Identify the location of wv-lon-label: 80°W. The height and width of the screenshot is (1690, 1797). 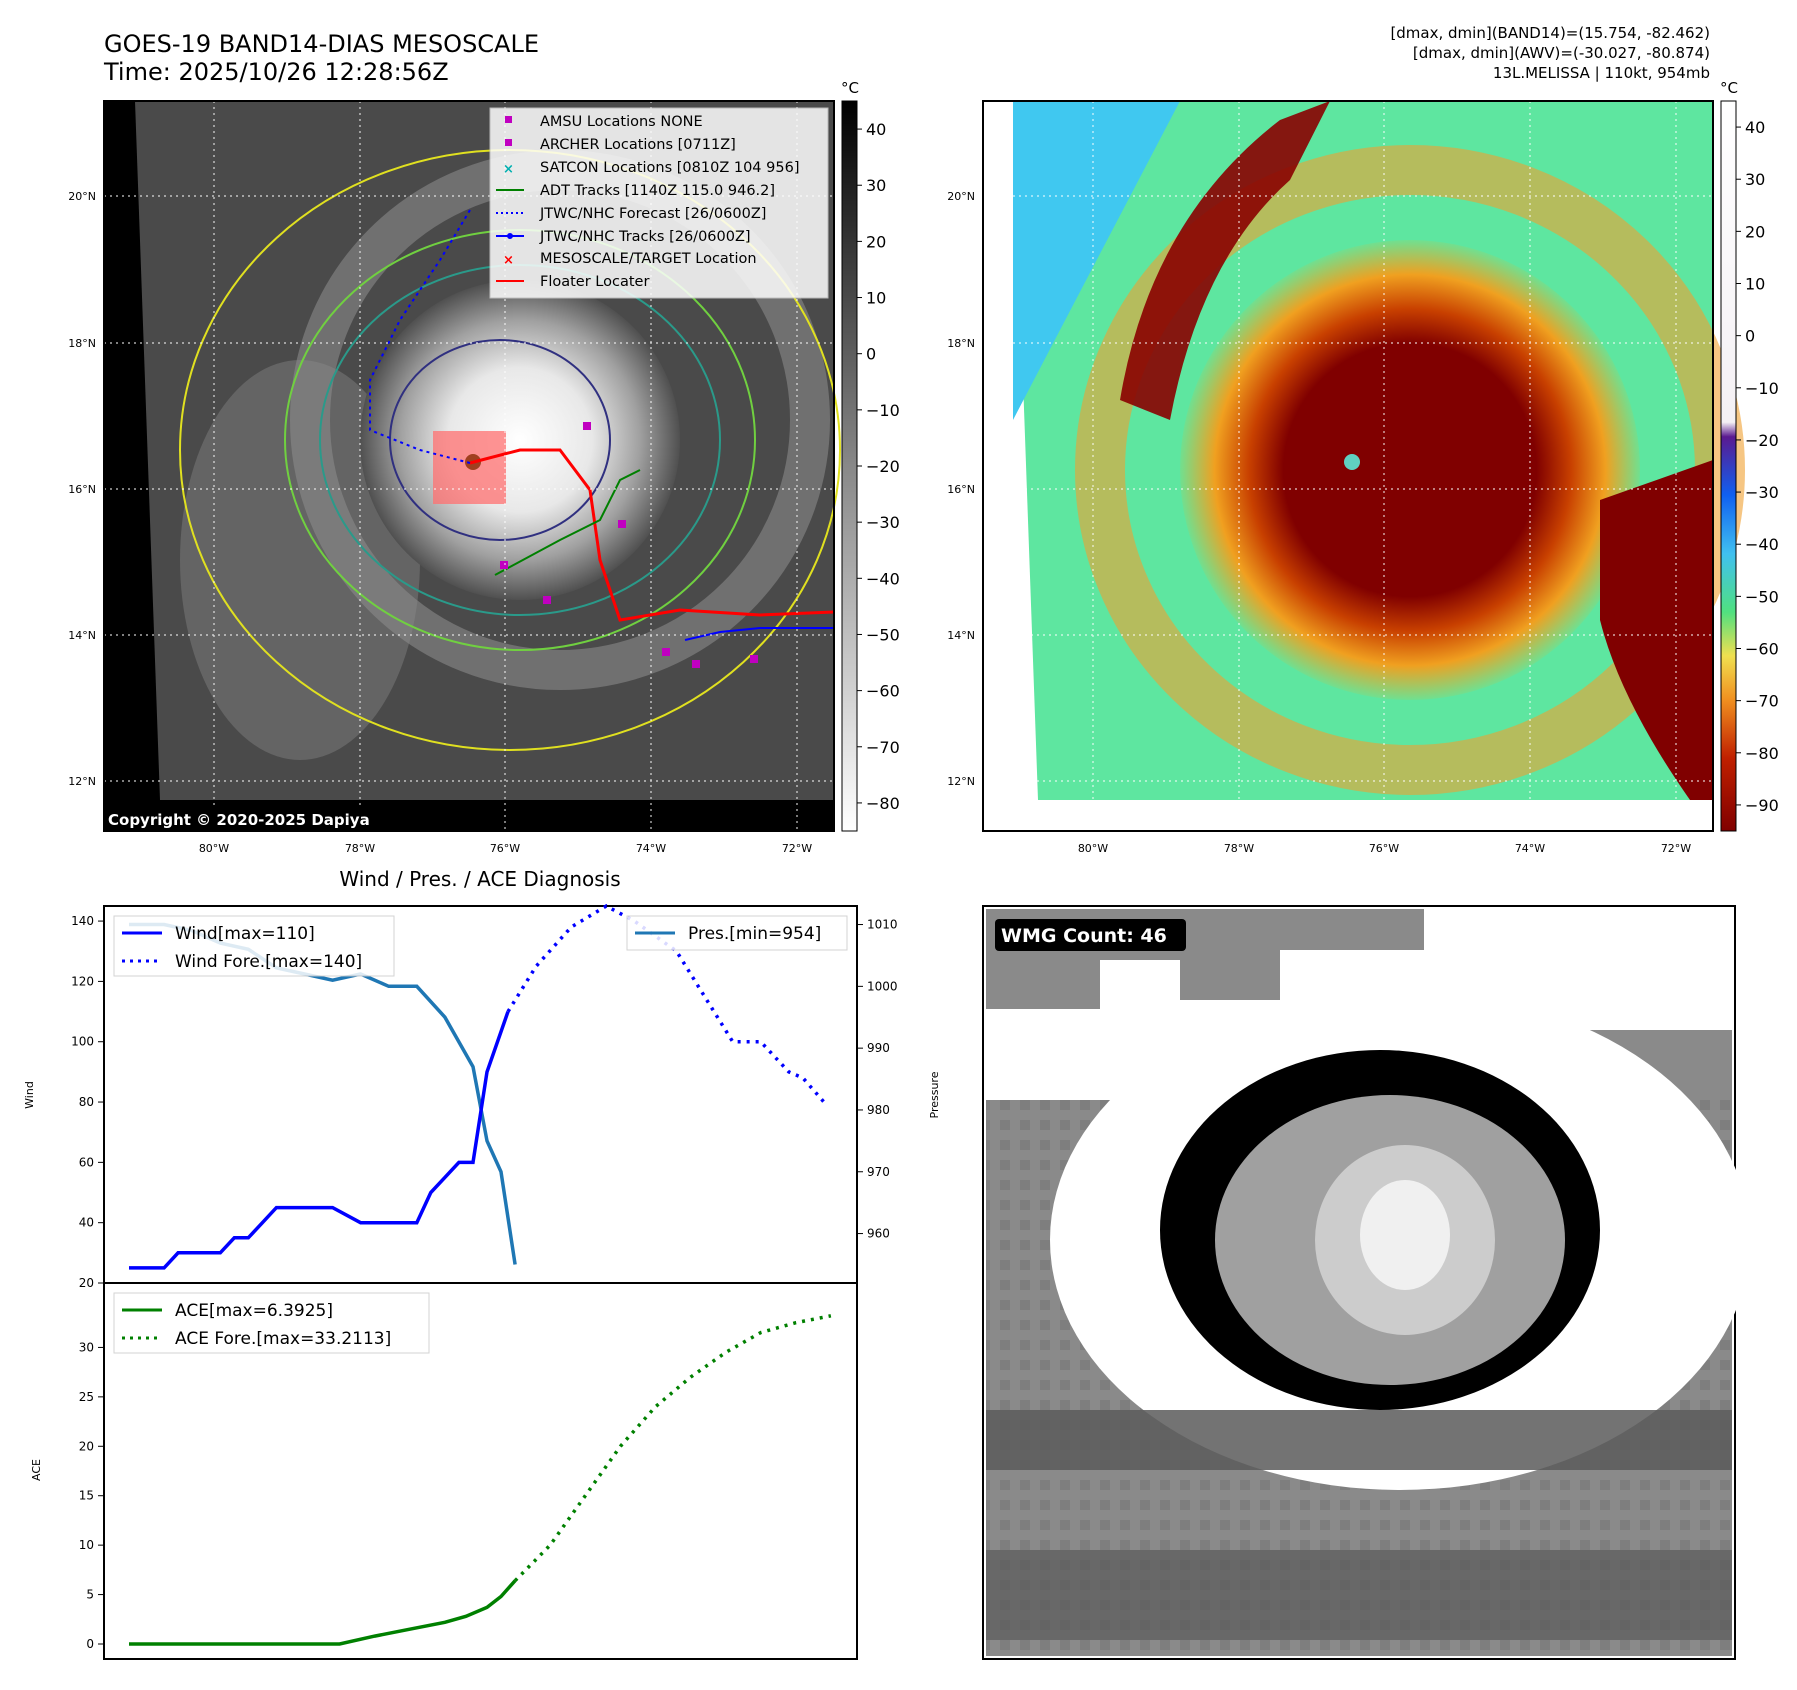
(1093, 848).